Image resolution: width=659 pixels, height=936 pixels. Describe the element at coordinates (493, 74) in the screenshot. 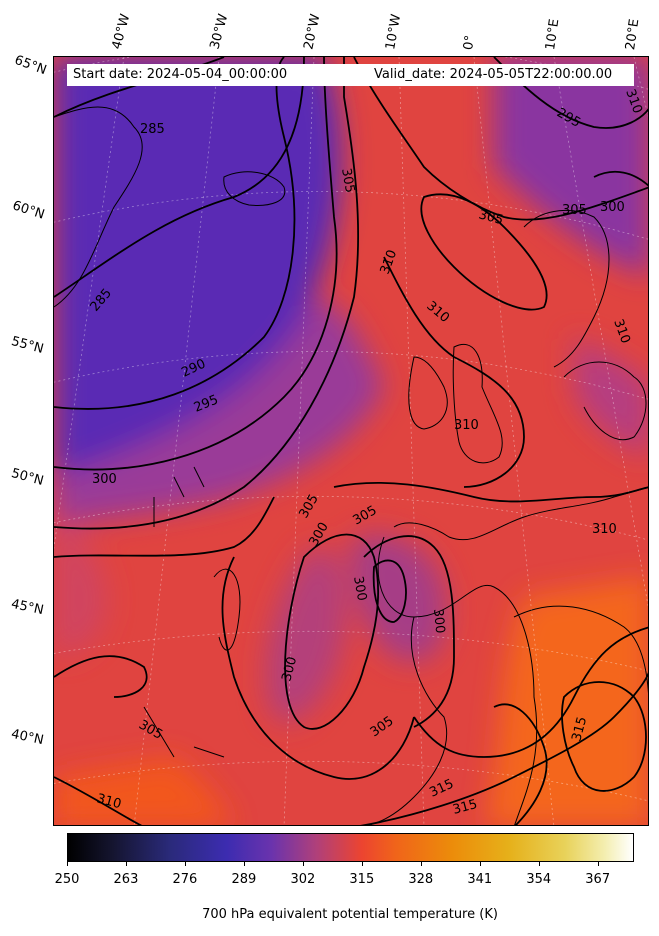

I see `valid-date-label: Valid_date: 2024-05-05T22:00:00.00` at that location.